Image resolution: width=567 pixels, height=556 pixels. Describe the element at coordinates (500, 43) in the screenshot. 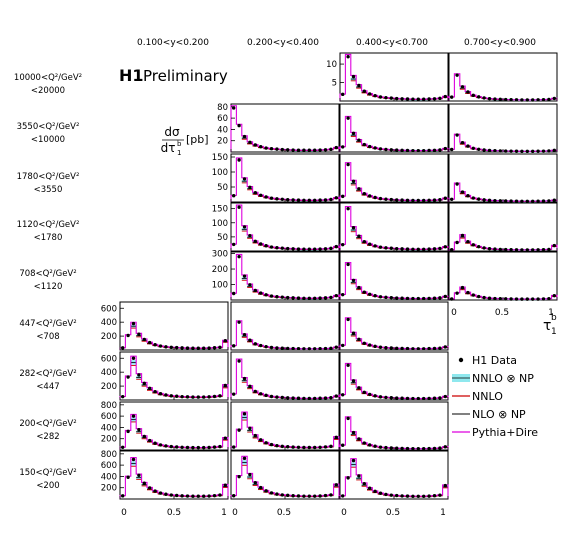

I see `column-header: 0.700<y<0.900` at that location.